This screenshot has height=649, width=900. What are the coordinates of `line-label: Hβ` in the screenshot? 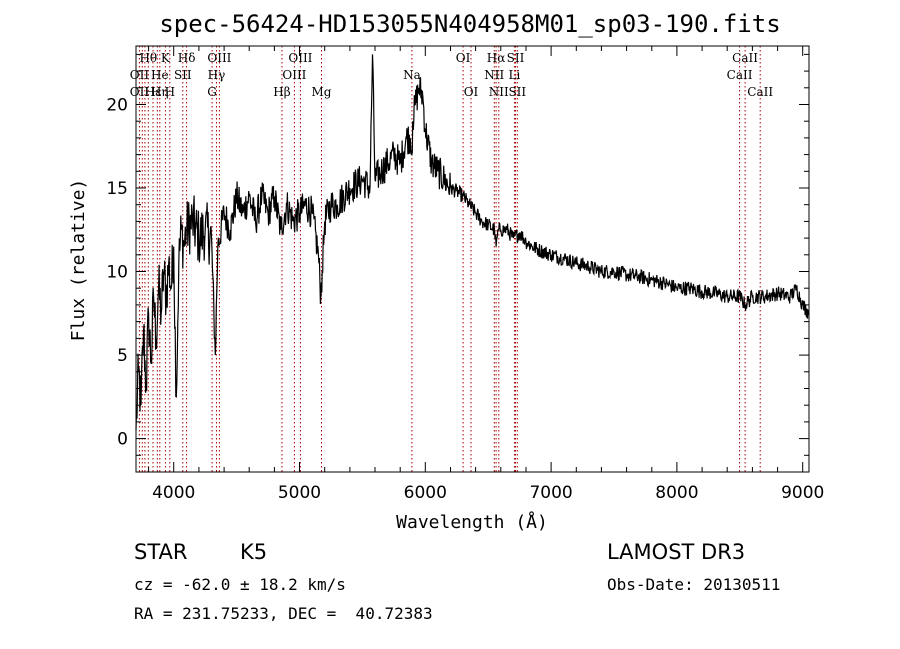 It's located at (281, 92).